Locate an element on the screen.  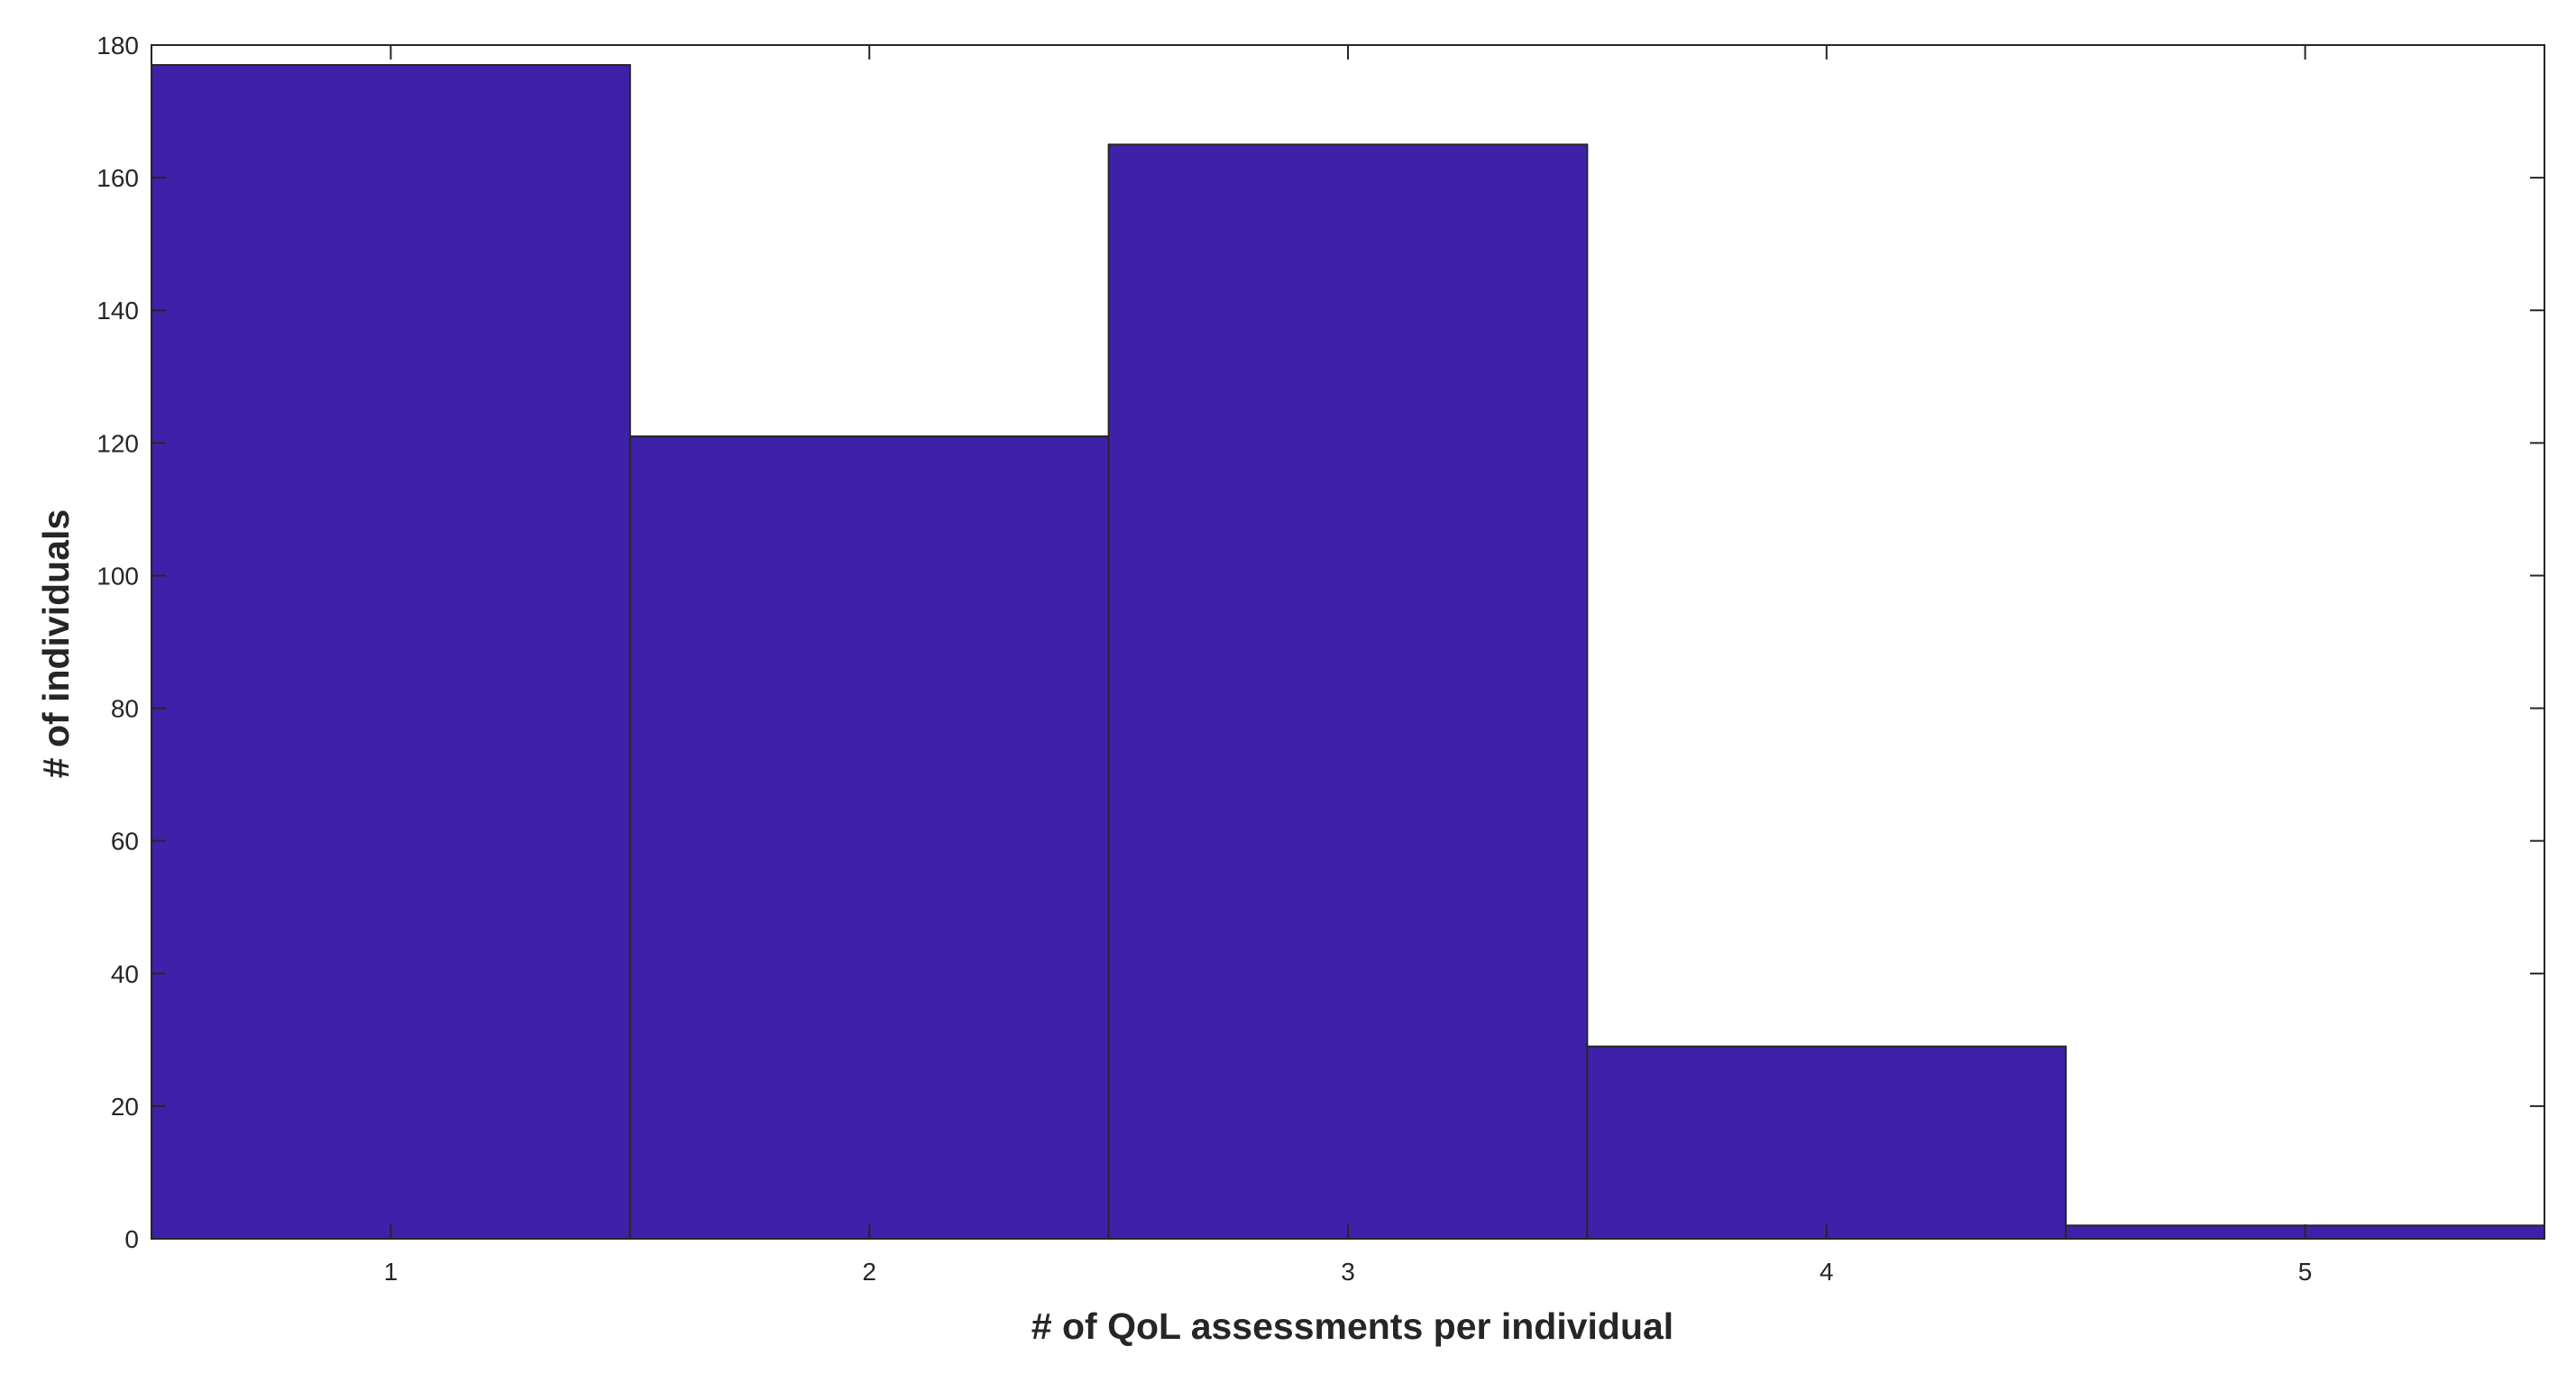
x-tick-label: 2 is located at coordinates (869, 1272).